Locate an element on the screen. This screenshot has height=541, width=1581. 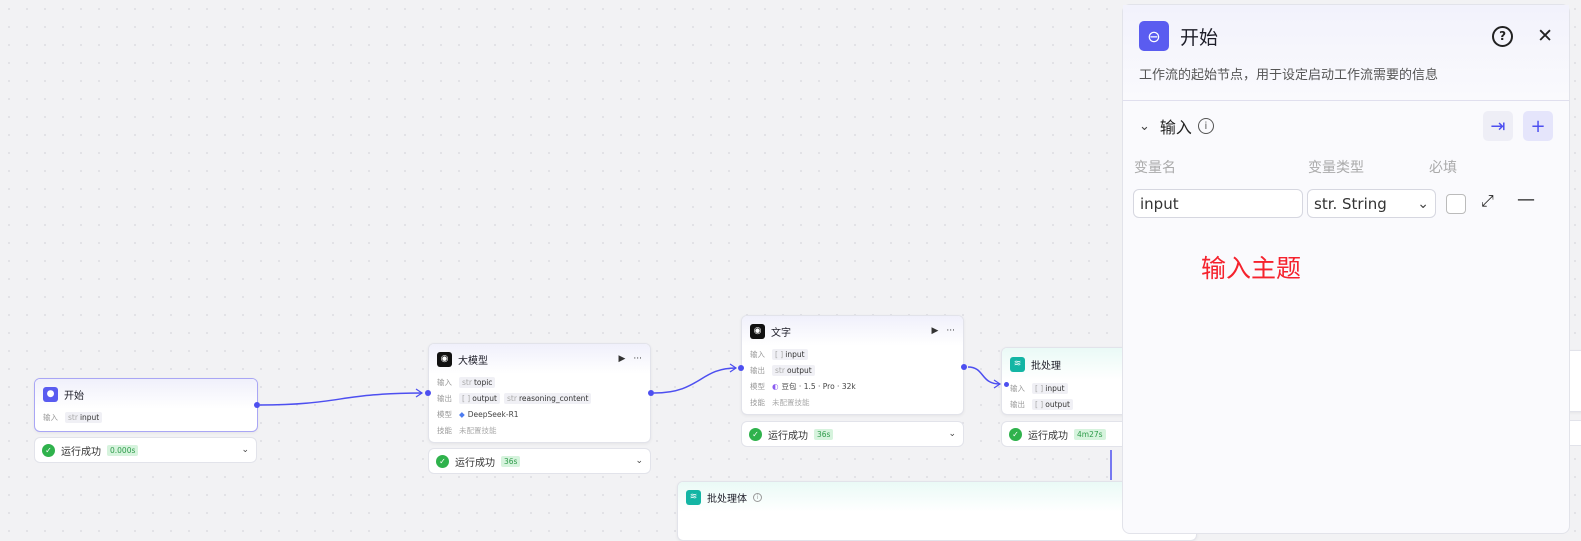
variable-name-input: input is located at coordinates (1218, 203).